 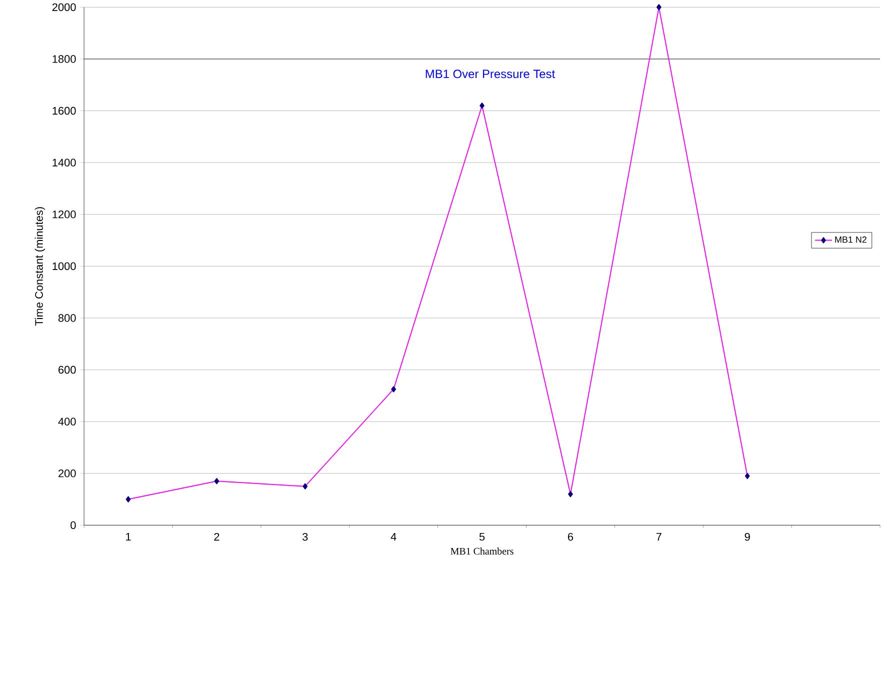 I want to click on x-tick-label: 9, so click(x=747, y=536).